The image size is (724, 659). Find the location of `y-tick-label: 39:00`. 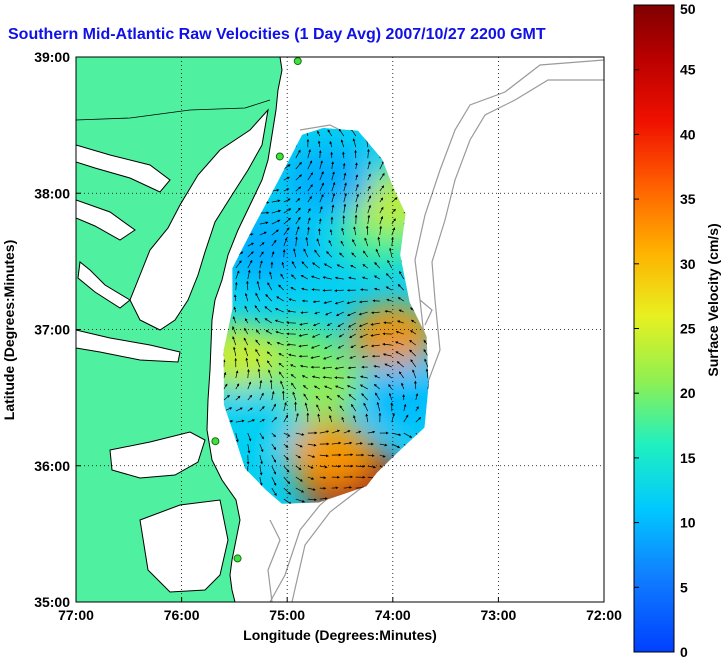

y-tick-label: 39:00 is located at coordinates (52, 57).